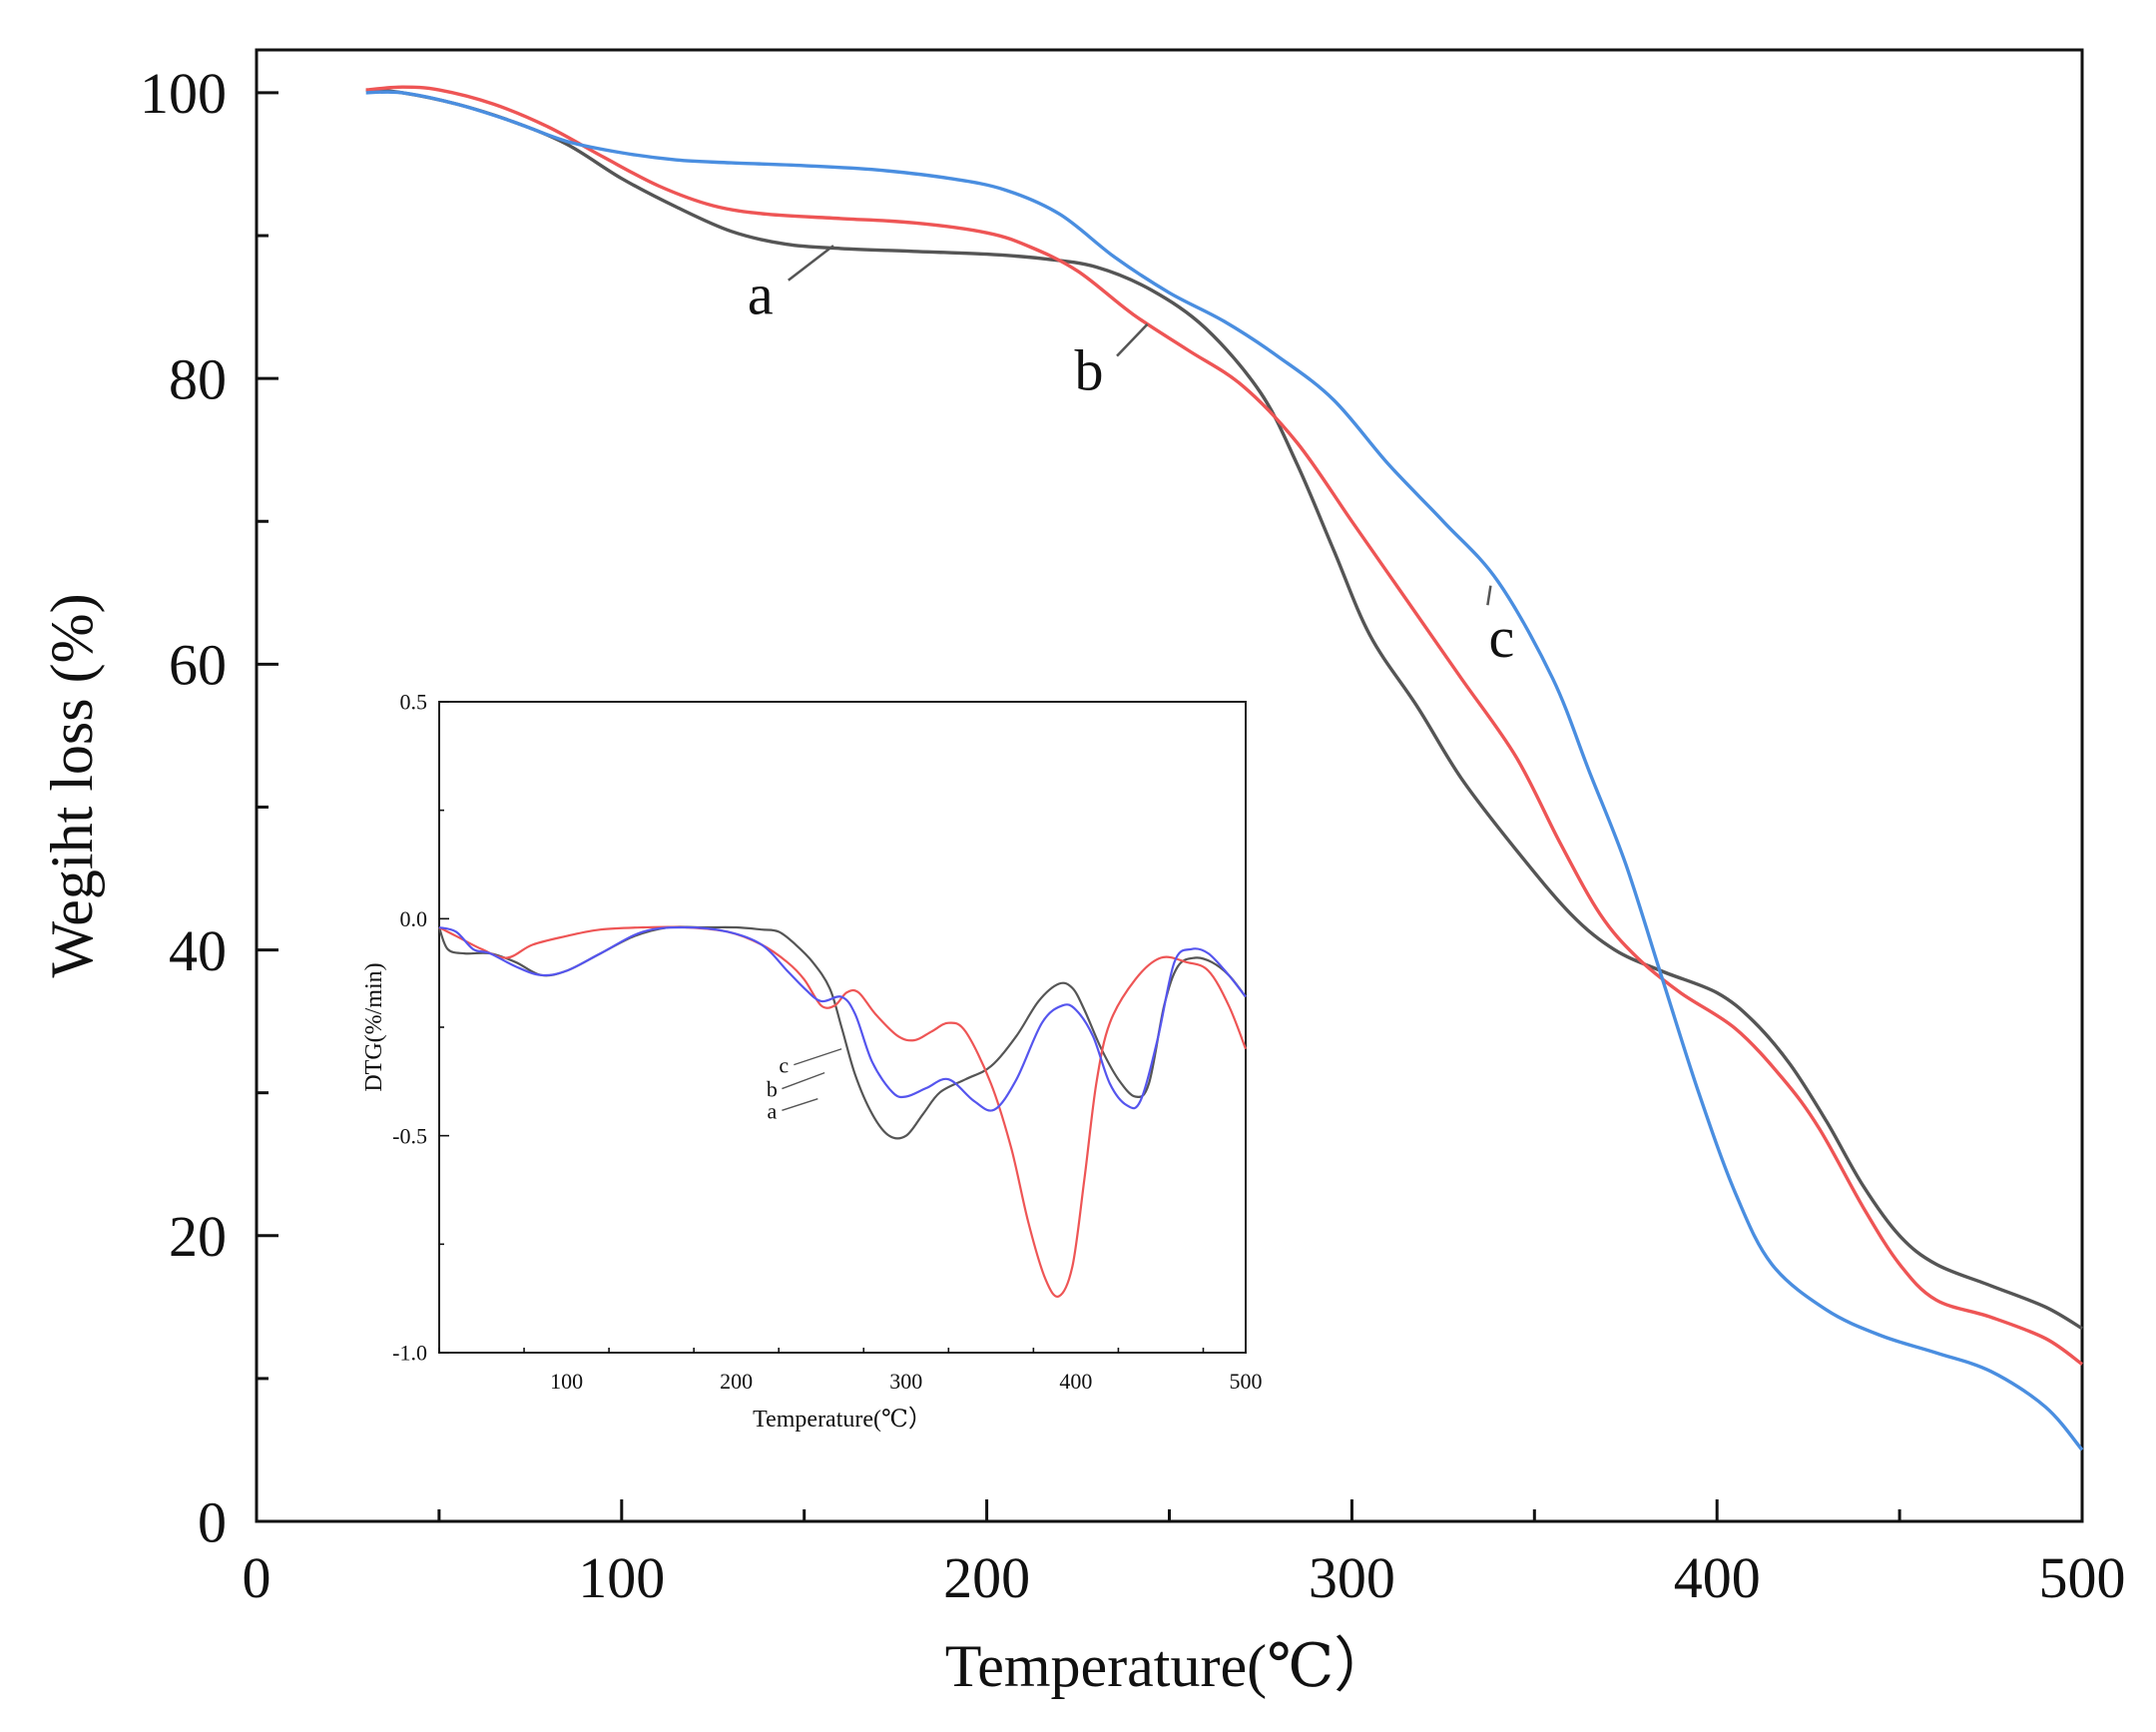  I want to click on main-label-leader-a, so click(811, 263).